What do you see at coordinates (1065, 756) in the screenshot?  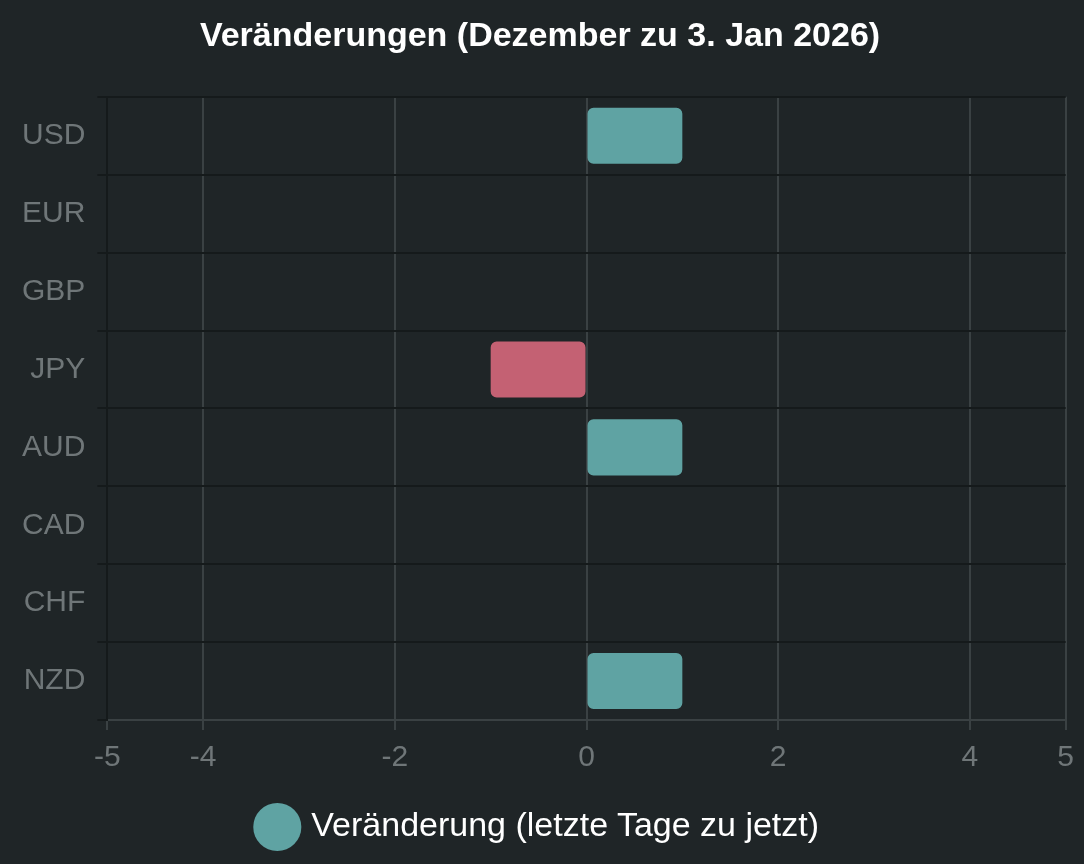 I see `x-tick-label: 5` at bounding box center [1065, 756].